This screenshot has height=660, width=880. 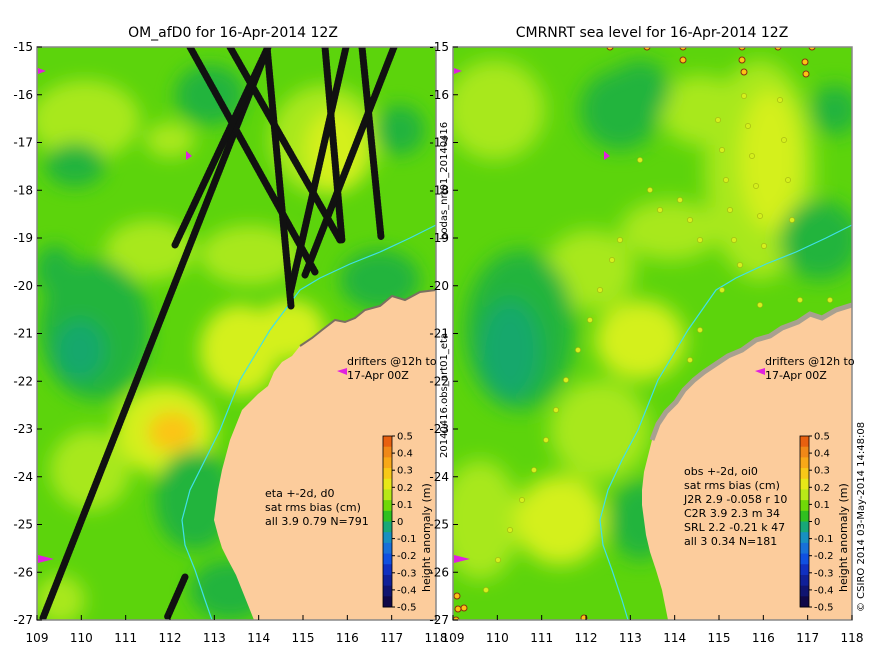 I want to click on y-tick-label: -23, so click(x=439, y=429).